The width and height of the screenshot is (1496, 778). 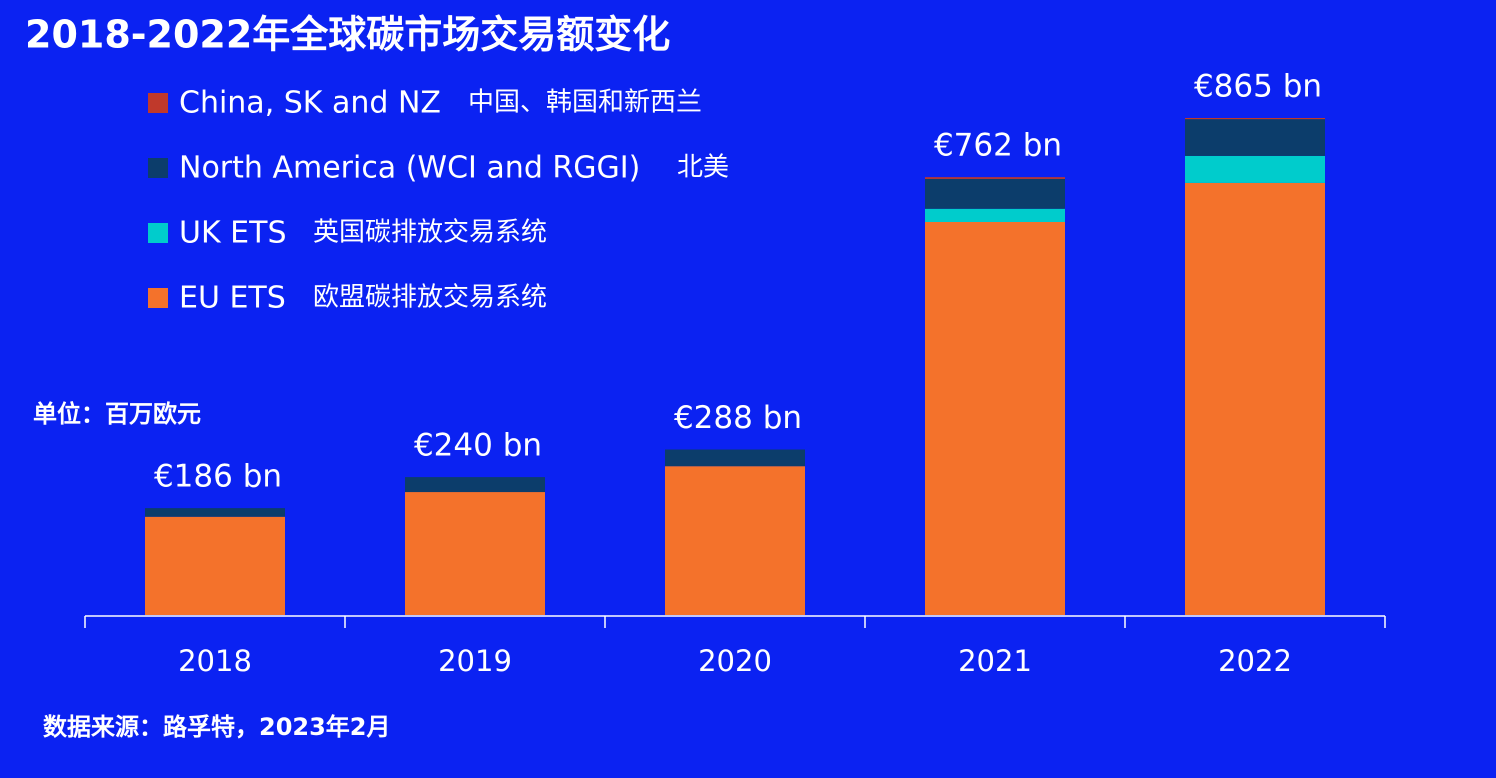 I want to click on x-tick-label: 2019, so click(x=475, y=661).